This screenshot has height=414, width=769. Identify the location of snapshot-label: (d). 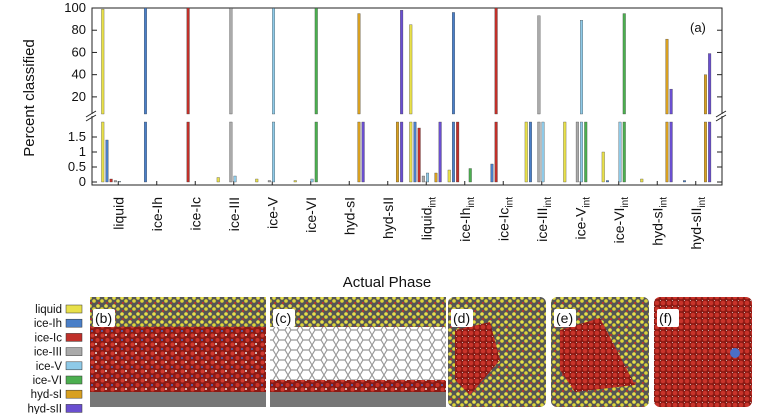
(461, 318).